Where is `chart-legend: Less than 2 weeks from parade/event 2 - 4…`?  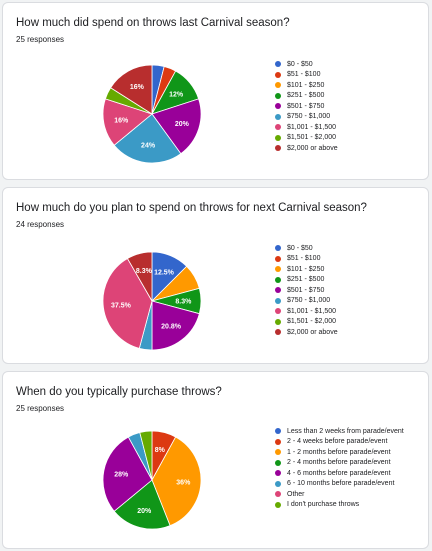 chart-legend: Less than 2 weeks from parade/event 2 - 4… is located at coordinates (339, 468).